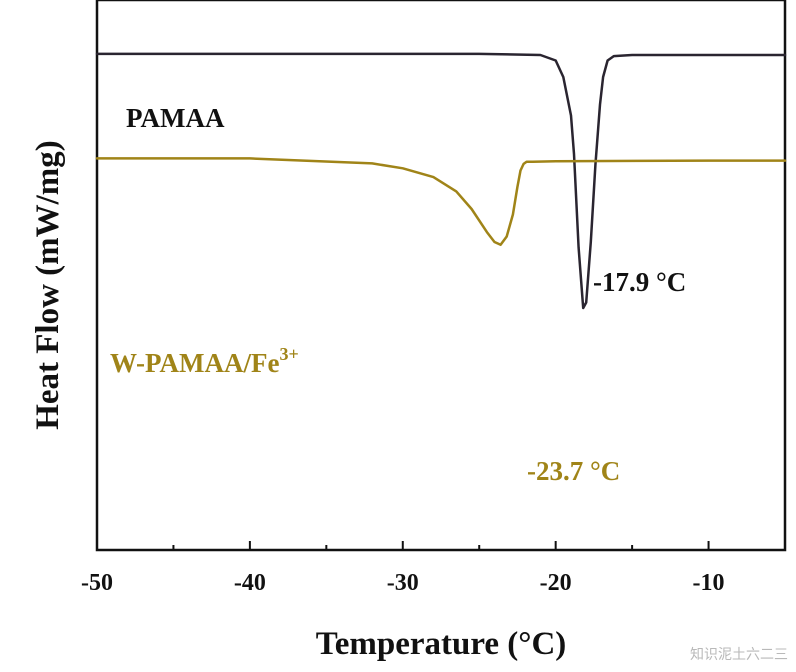  I want to click on x-tick-label: -10, so click(709, 583).